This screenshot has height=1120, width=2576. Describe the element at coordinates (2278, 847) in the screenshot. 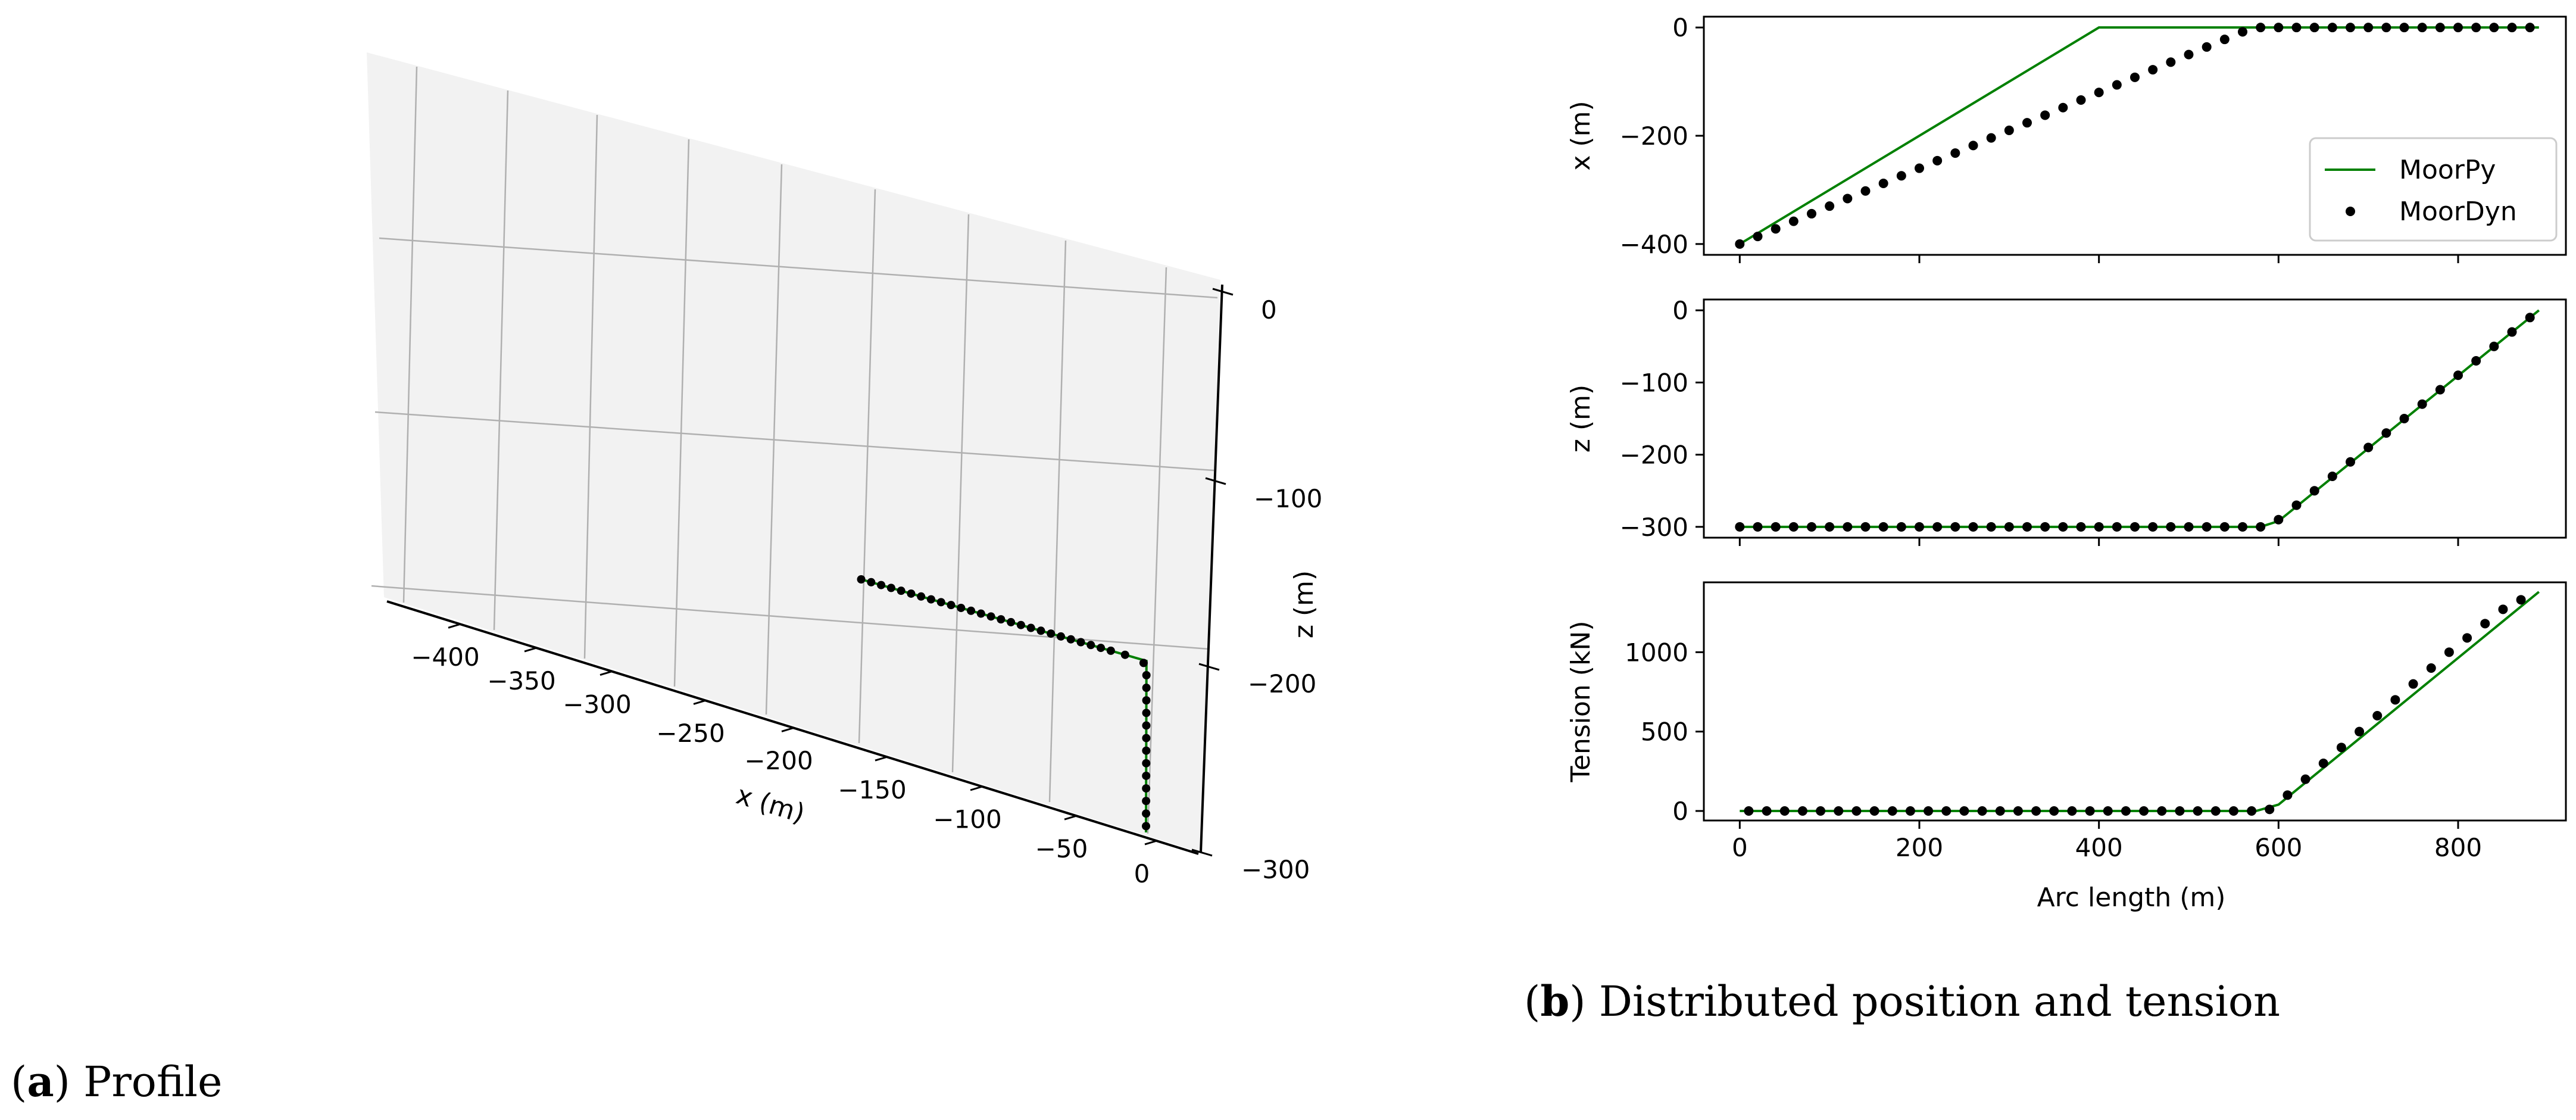

I see `x-tick-label: 600` at that location.